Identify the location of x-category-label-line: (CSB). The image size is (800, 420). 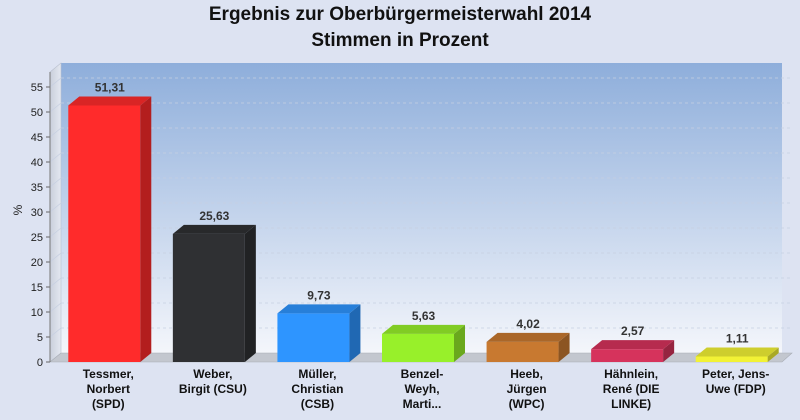
(317, 404).